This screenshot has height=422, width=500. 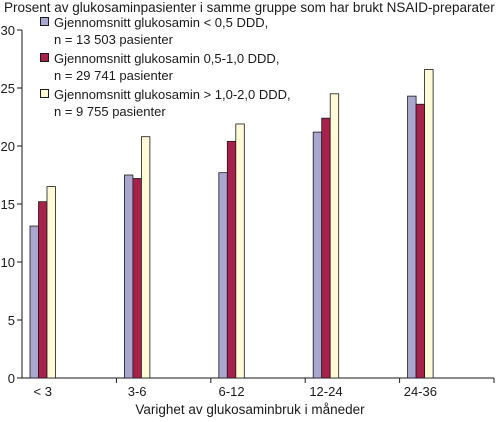 What do you see at coordinates (167, 58) in the screenshot?
I see `legend-label-series-2: Gjennomsnitt glukosamin 0,5-1,0 DDD,` at bounding box center [167, 58].